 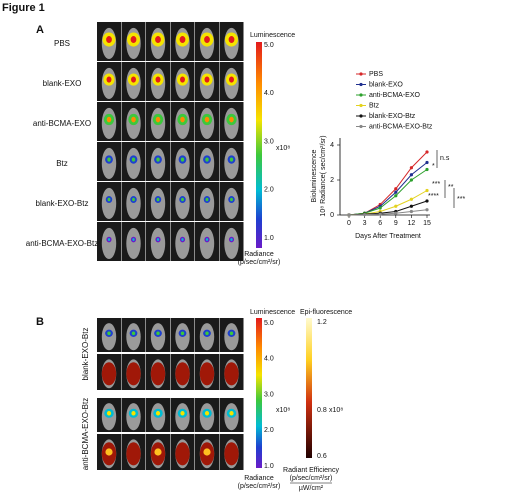 I want to click on x-tick-label: 0, so click(x=349, y=223).